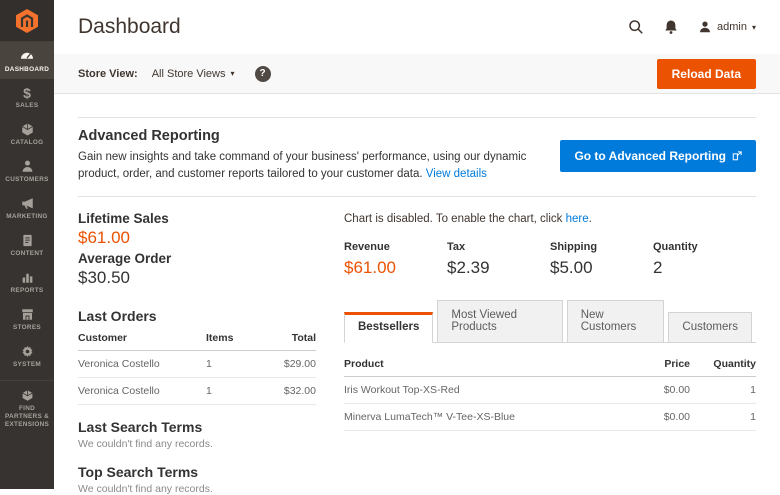 This screenshot has width=780, height=495. What do you see at coordinates (27, 171) in the screenshot?
I see `sidebar-item-customers: CUSTOMERS` at bounding box center [27, 171].